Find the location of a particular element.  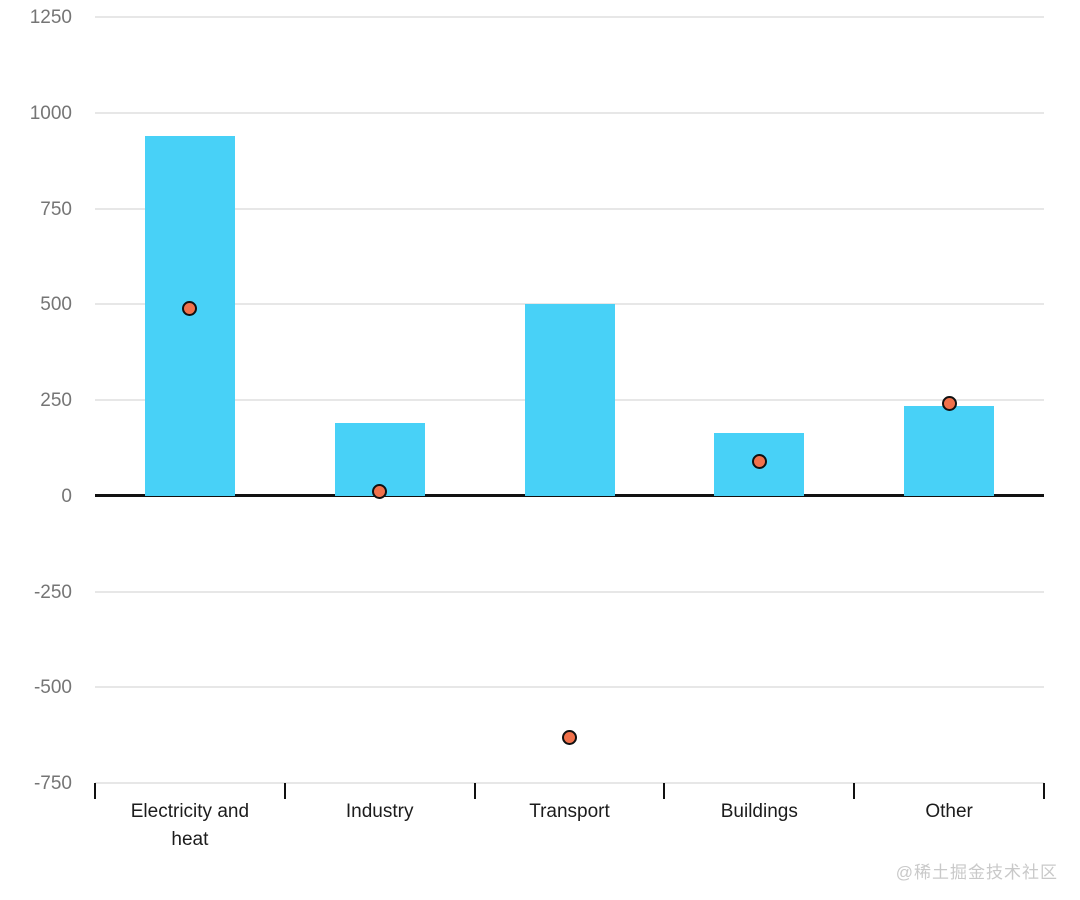

y-axis-label-750: 750 is located at coordinates (56, 209).